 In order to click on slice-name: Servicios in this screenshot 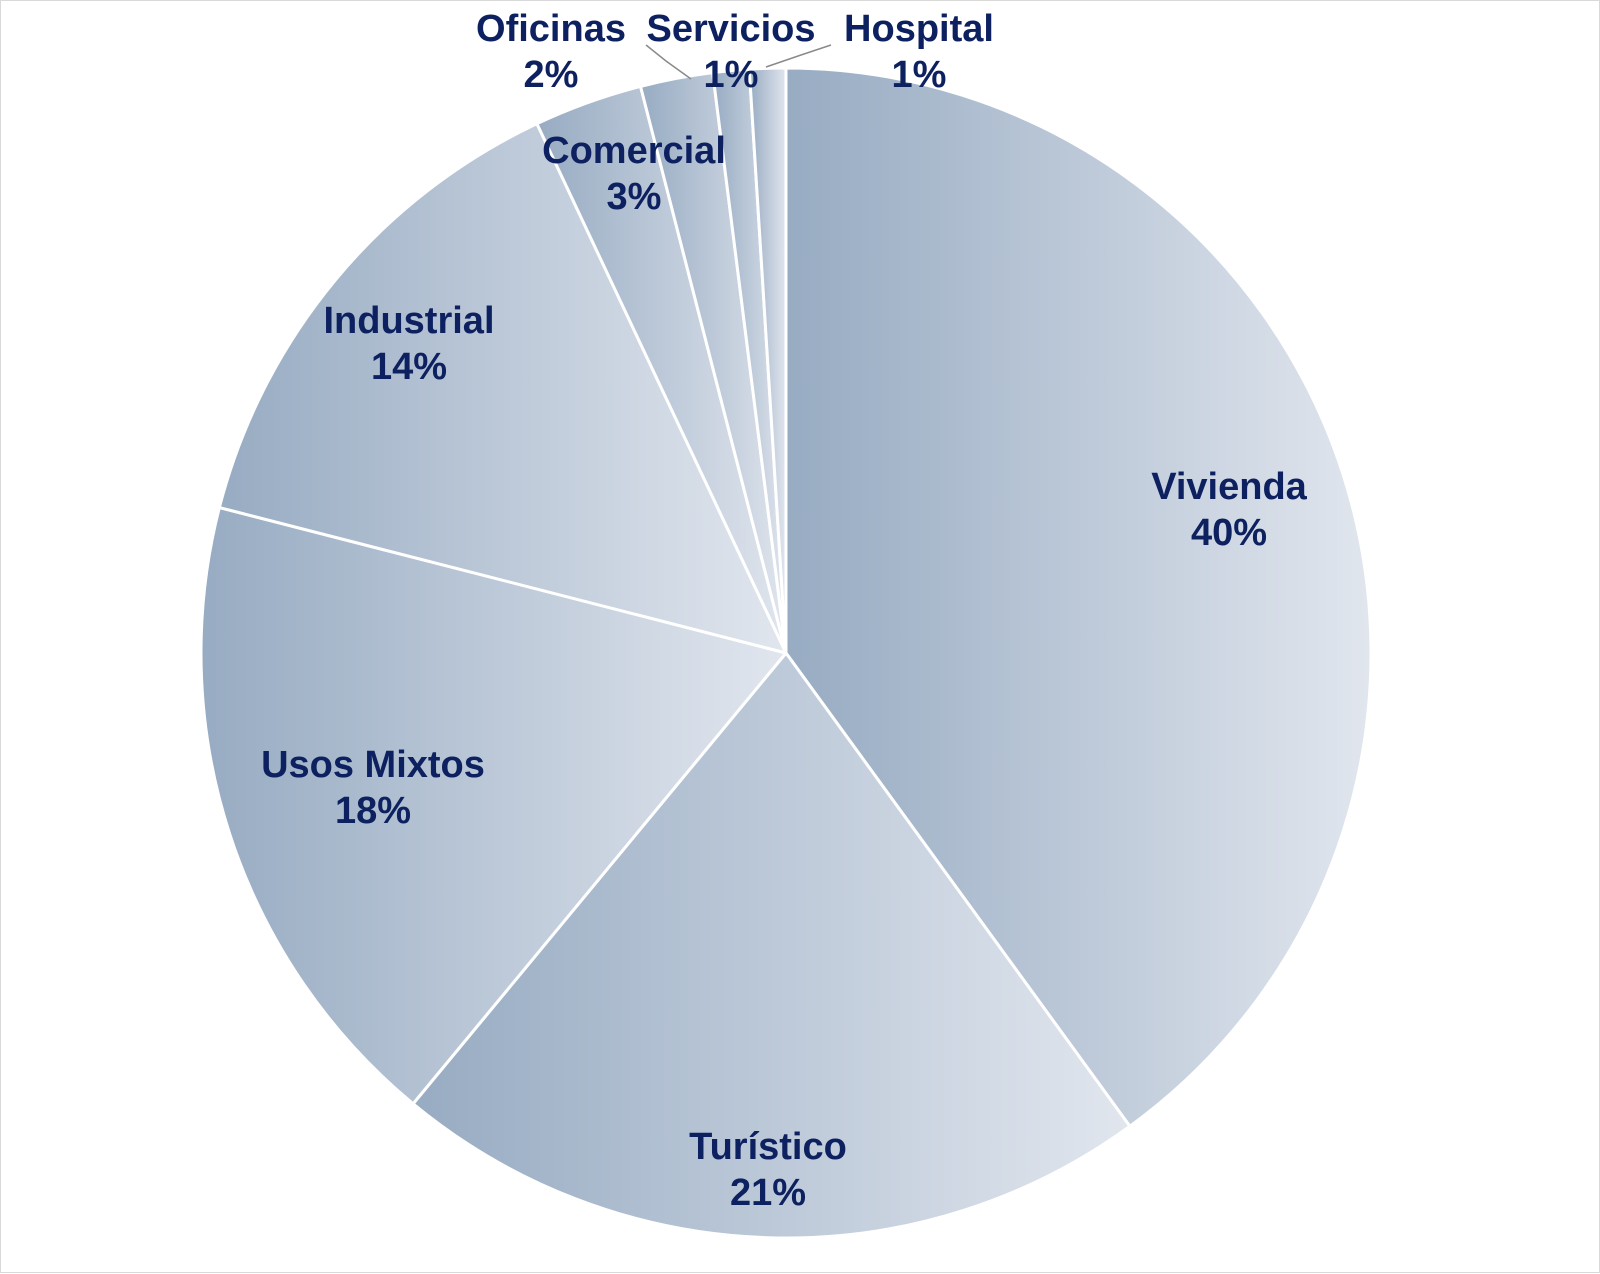, I will do `click(731, 29)`.